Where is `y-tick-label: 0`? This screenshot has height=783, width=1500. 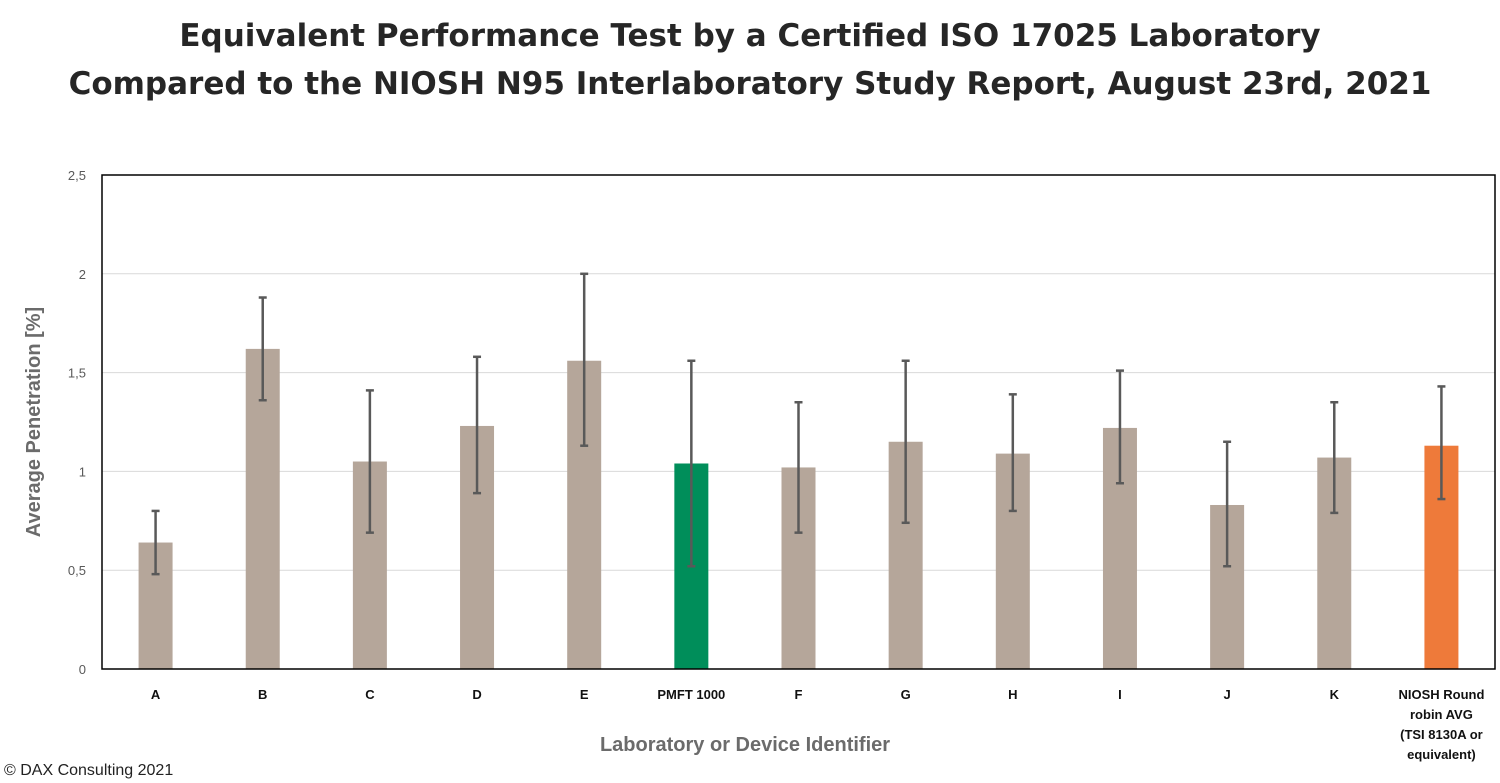
y-tick-label: 0 is located at coordinates (82, 669).